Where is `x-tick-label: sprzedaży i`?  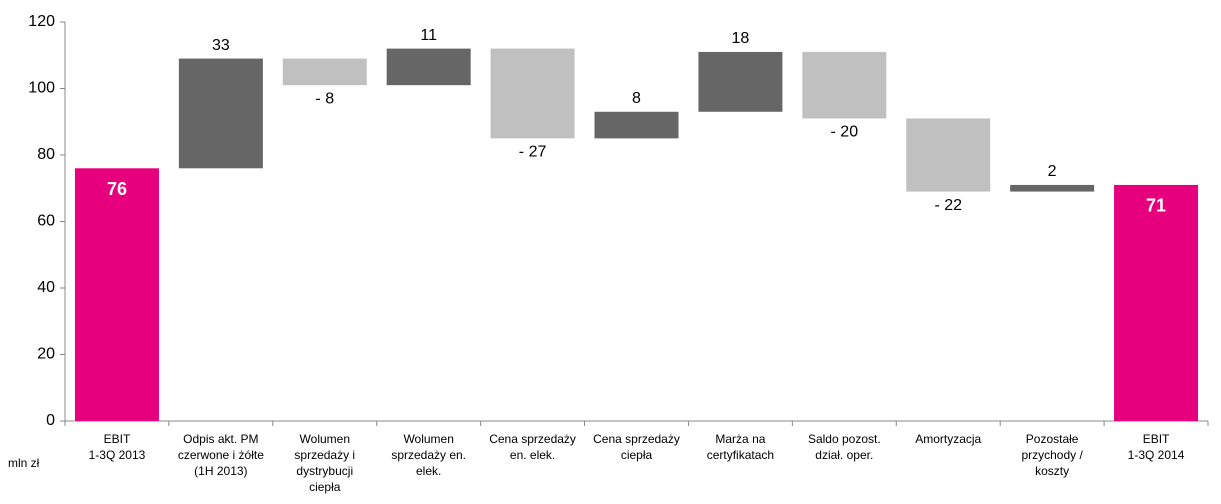
x-tick-label: sprzedaży i is located at coordinates (324, 455).